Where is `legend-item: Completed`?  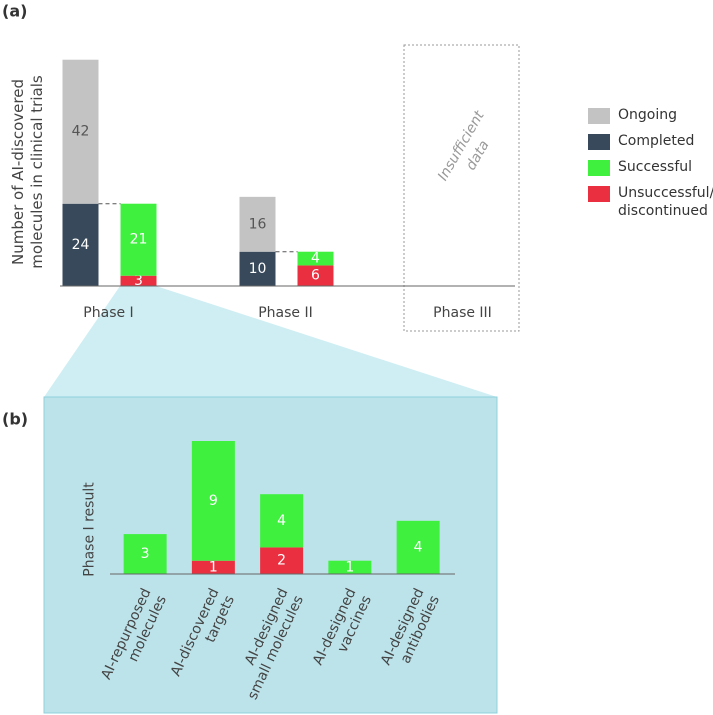
legend-item: Completed is located at coordinates (650, 141).